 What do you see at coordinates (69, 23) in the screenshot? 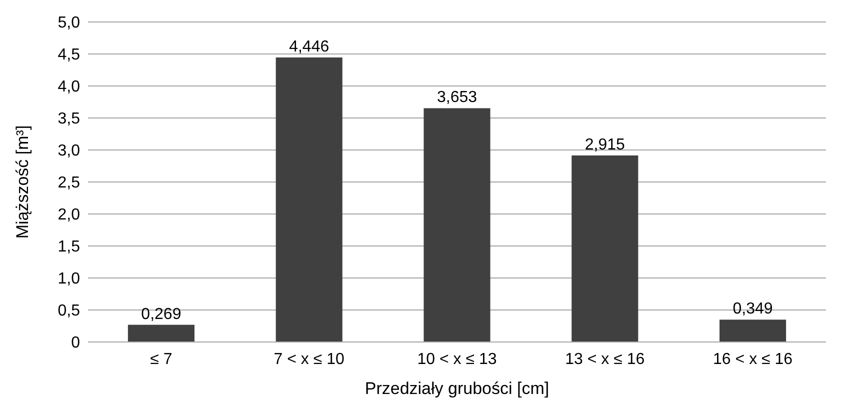
I see `y-tick-label: 5,0` at bounding box center [69, 23].